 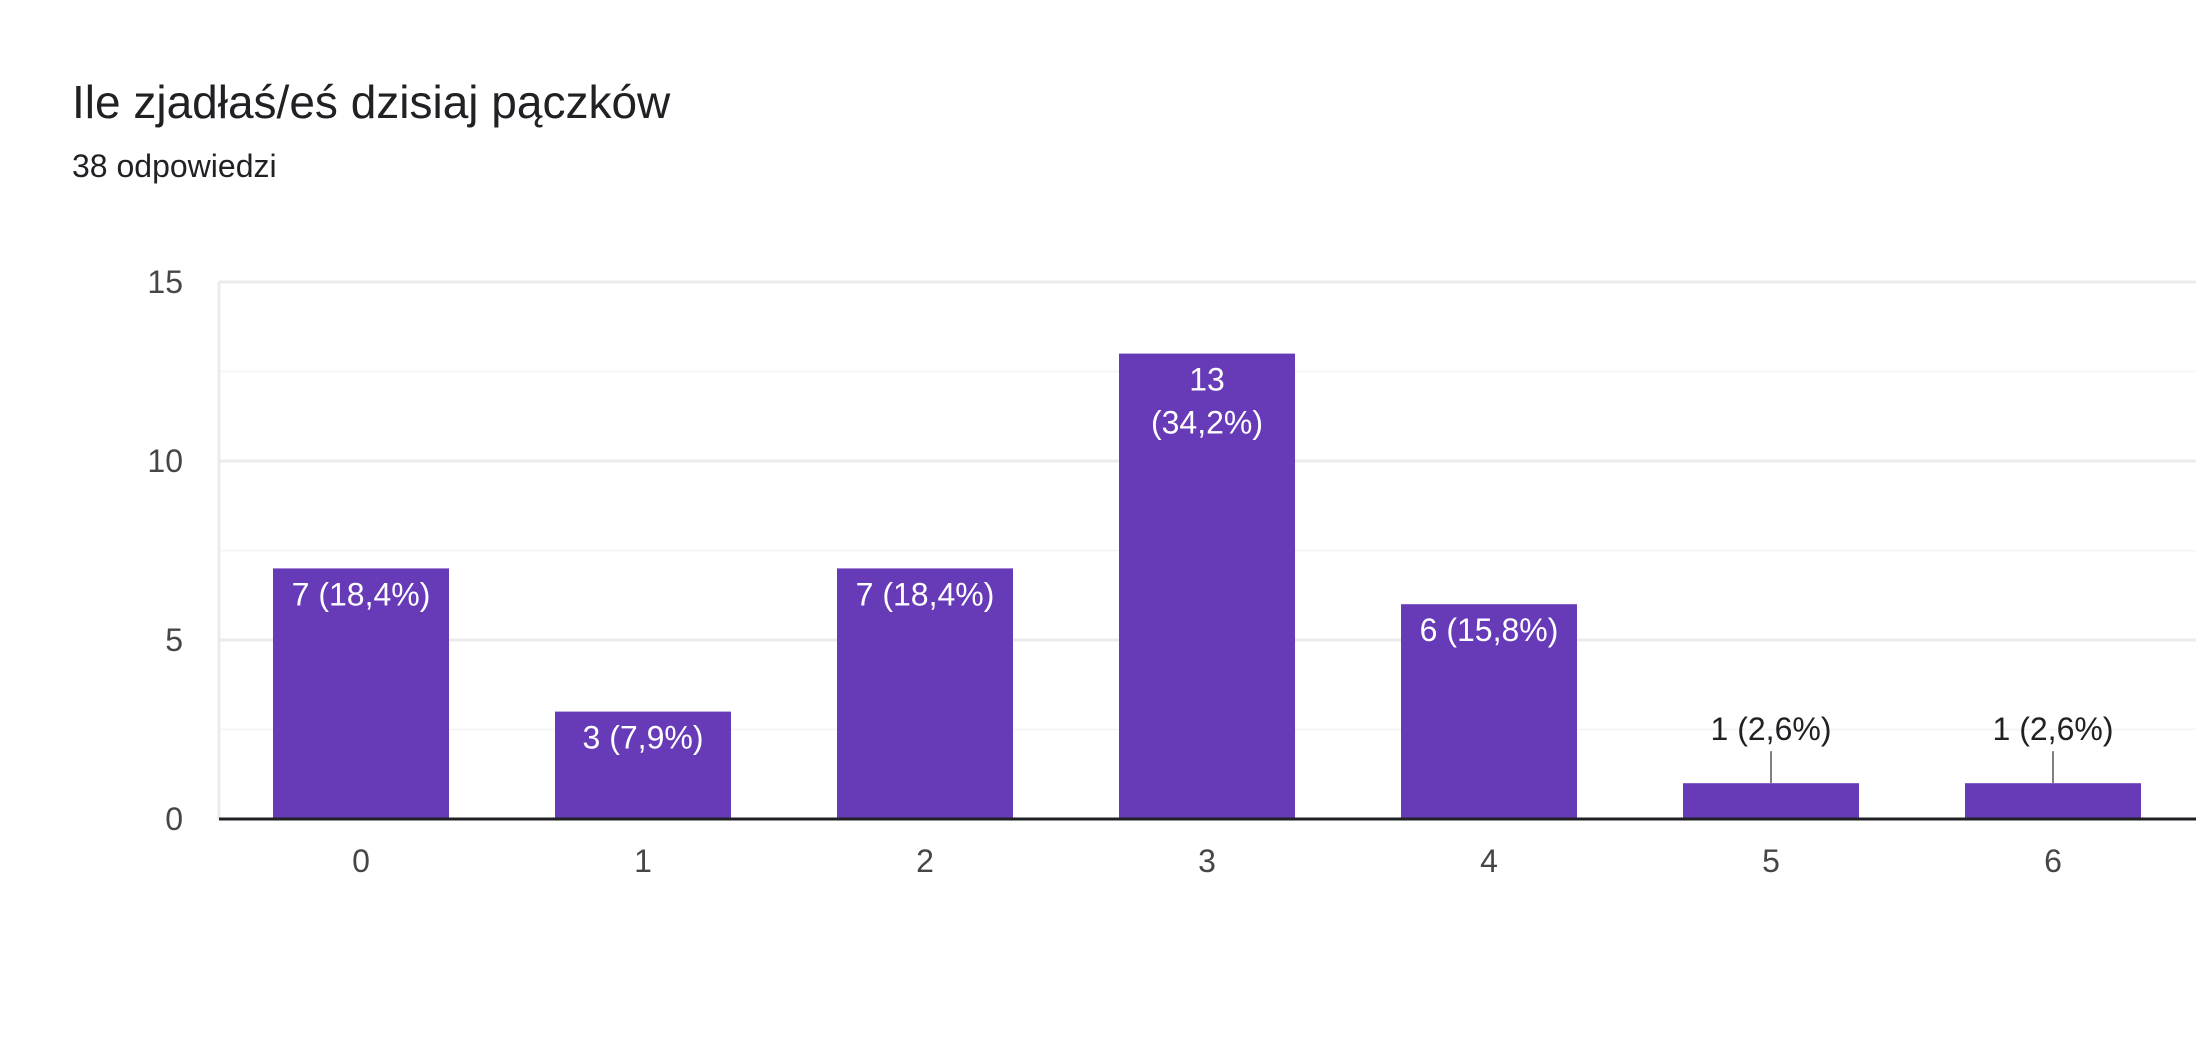 I want to click on x-tick-label: 5, so click(x=1771, y=861).